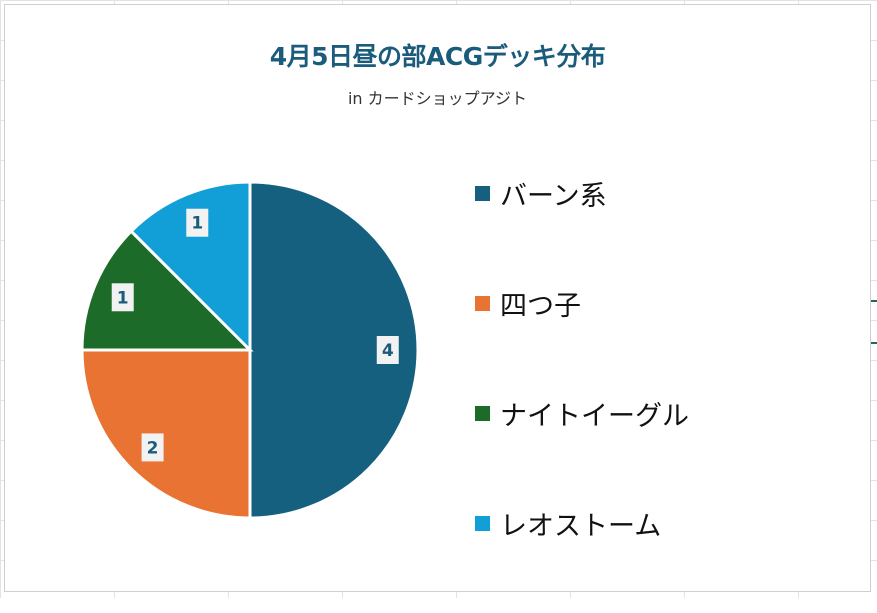 The height and width of the screenshot is (613, 877). I want to click on data-label-text: 4, so click(388, 351).